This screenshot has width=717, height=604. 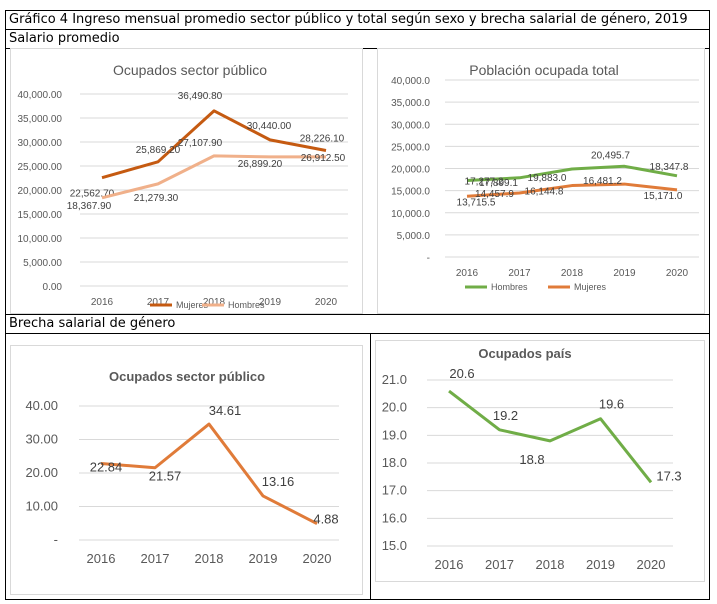 What do you see at coordinates (543, 70) in the screenshot?
I see `chart-title: Población ocupada total` at bounding box center [543, 70].